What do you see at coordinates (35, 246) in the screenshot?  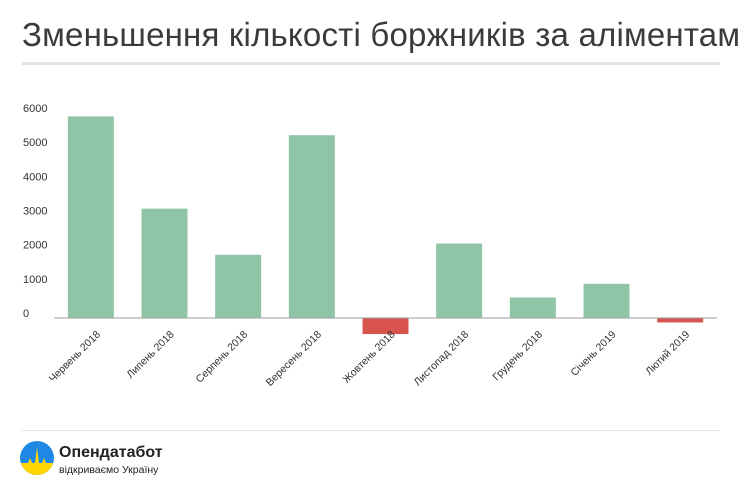 I see `y-tick-label: 2000` at bounding box center [35, 246].